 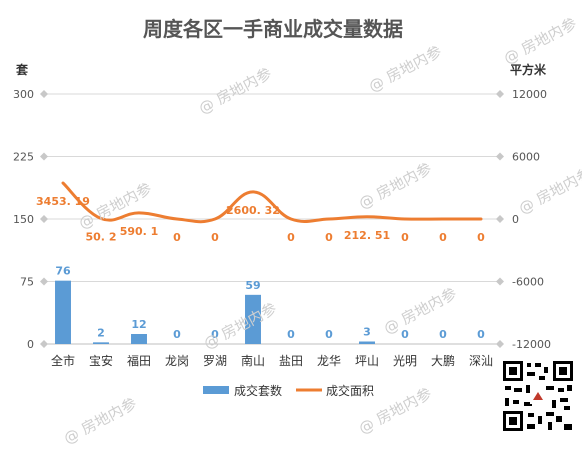 I want to click on left-axis-label: 套, so click(x=22, y=69).